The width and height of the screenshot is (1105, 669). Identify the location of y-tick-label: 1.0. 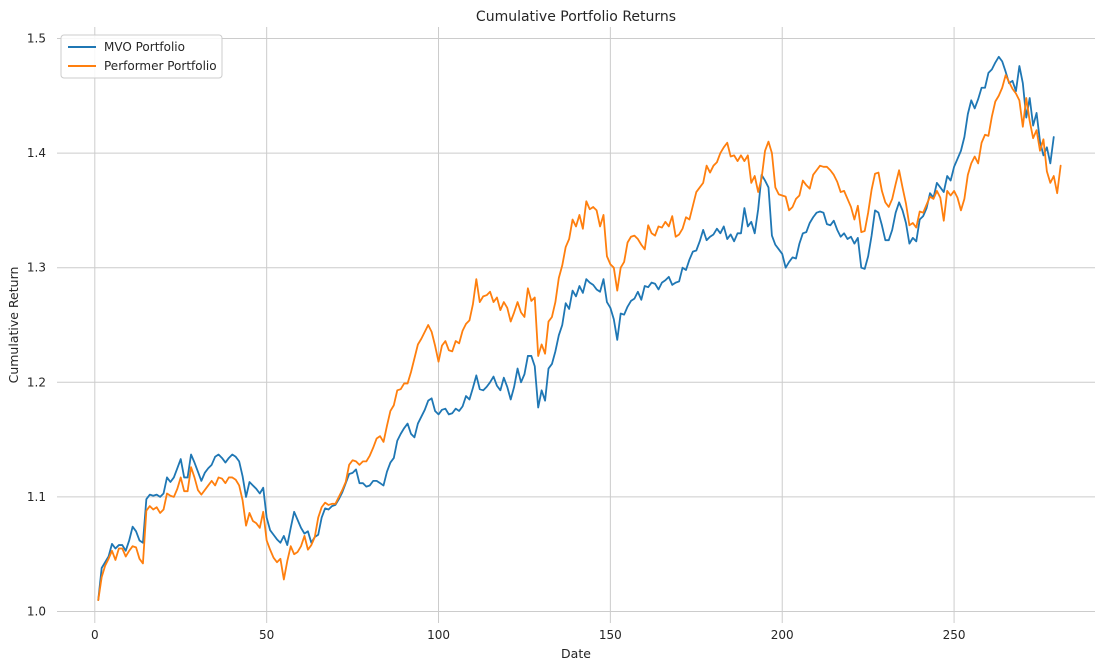
(36, 612).